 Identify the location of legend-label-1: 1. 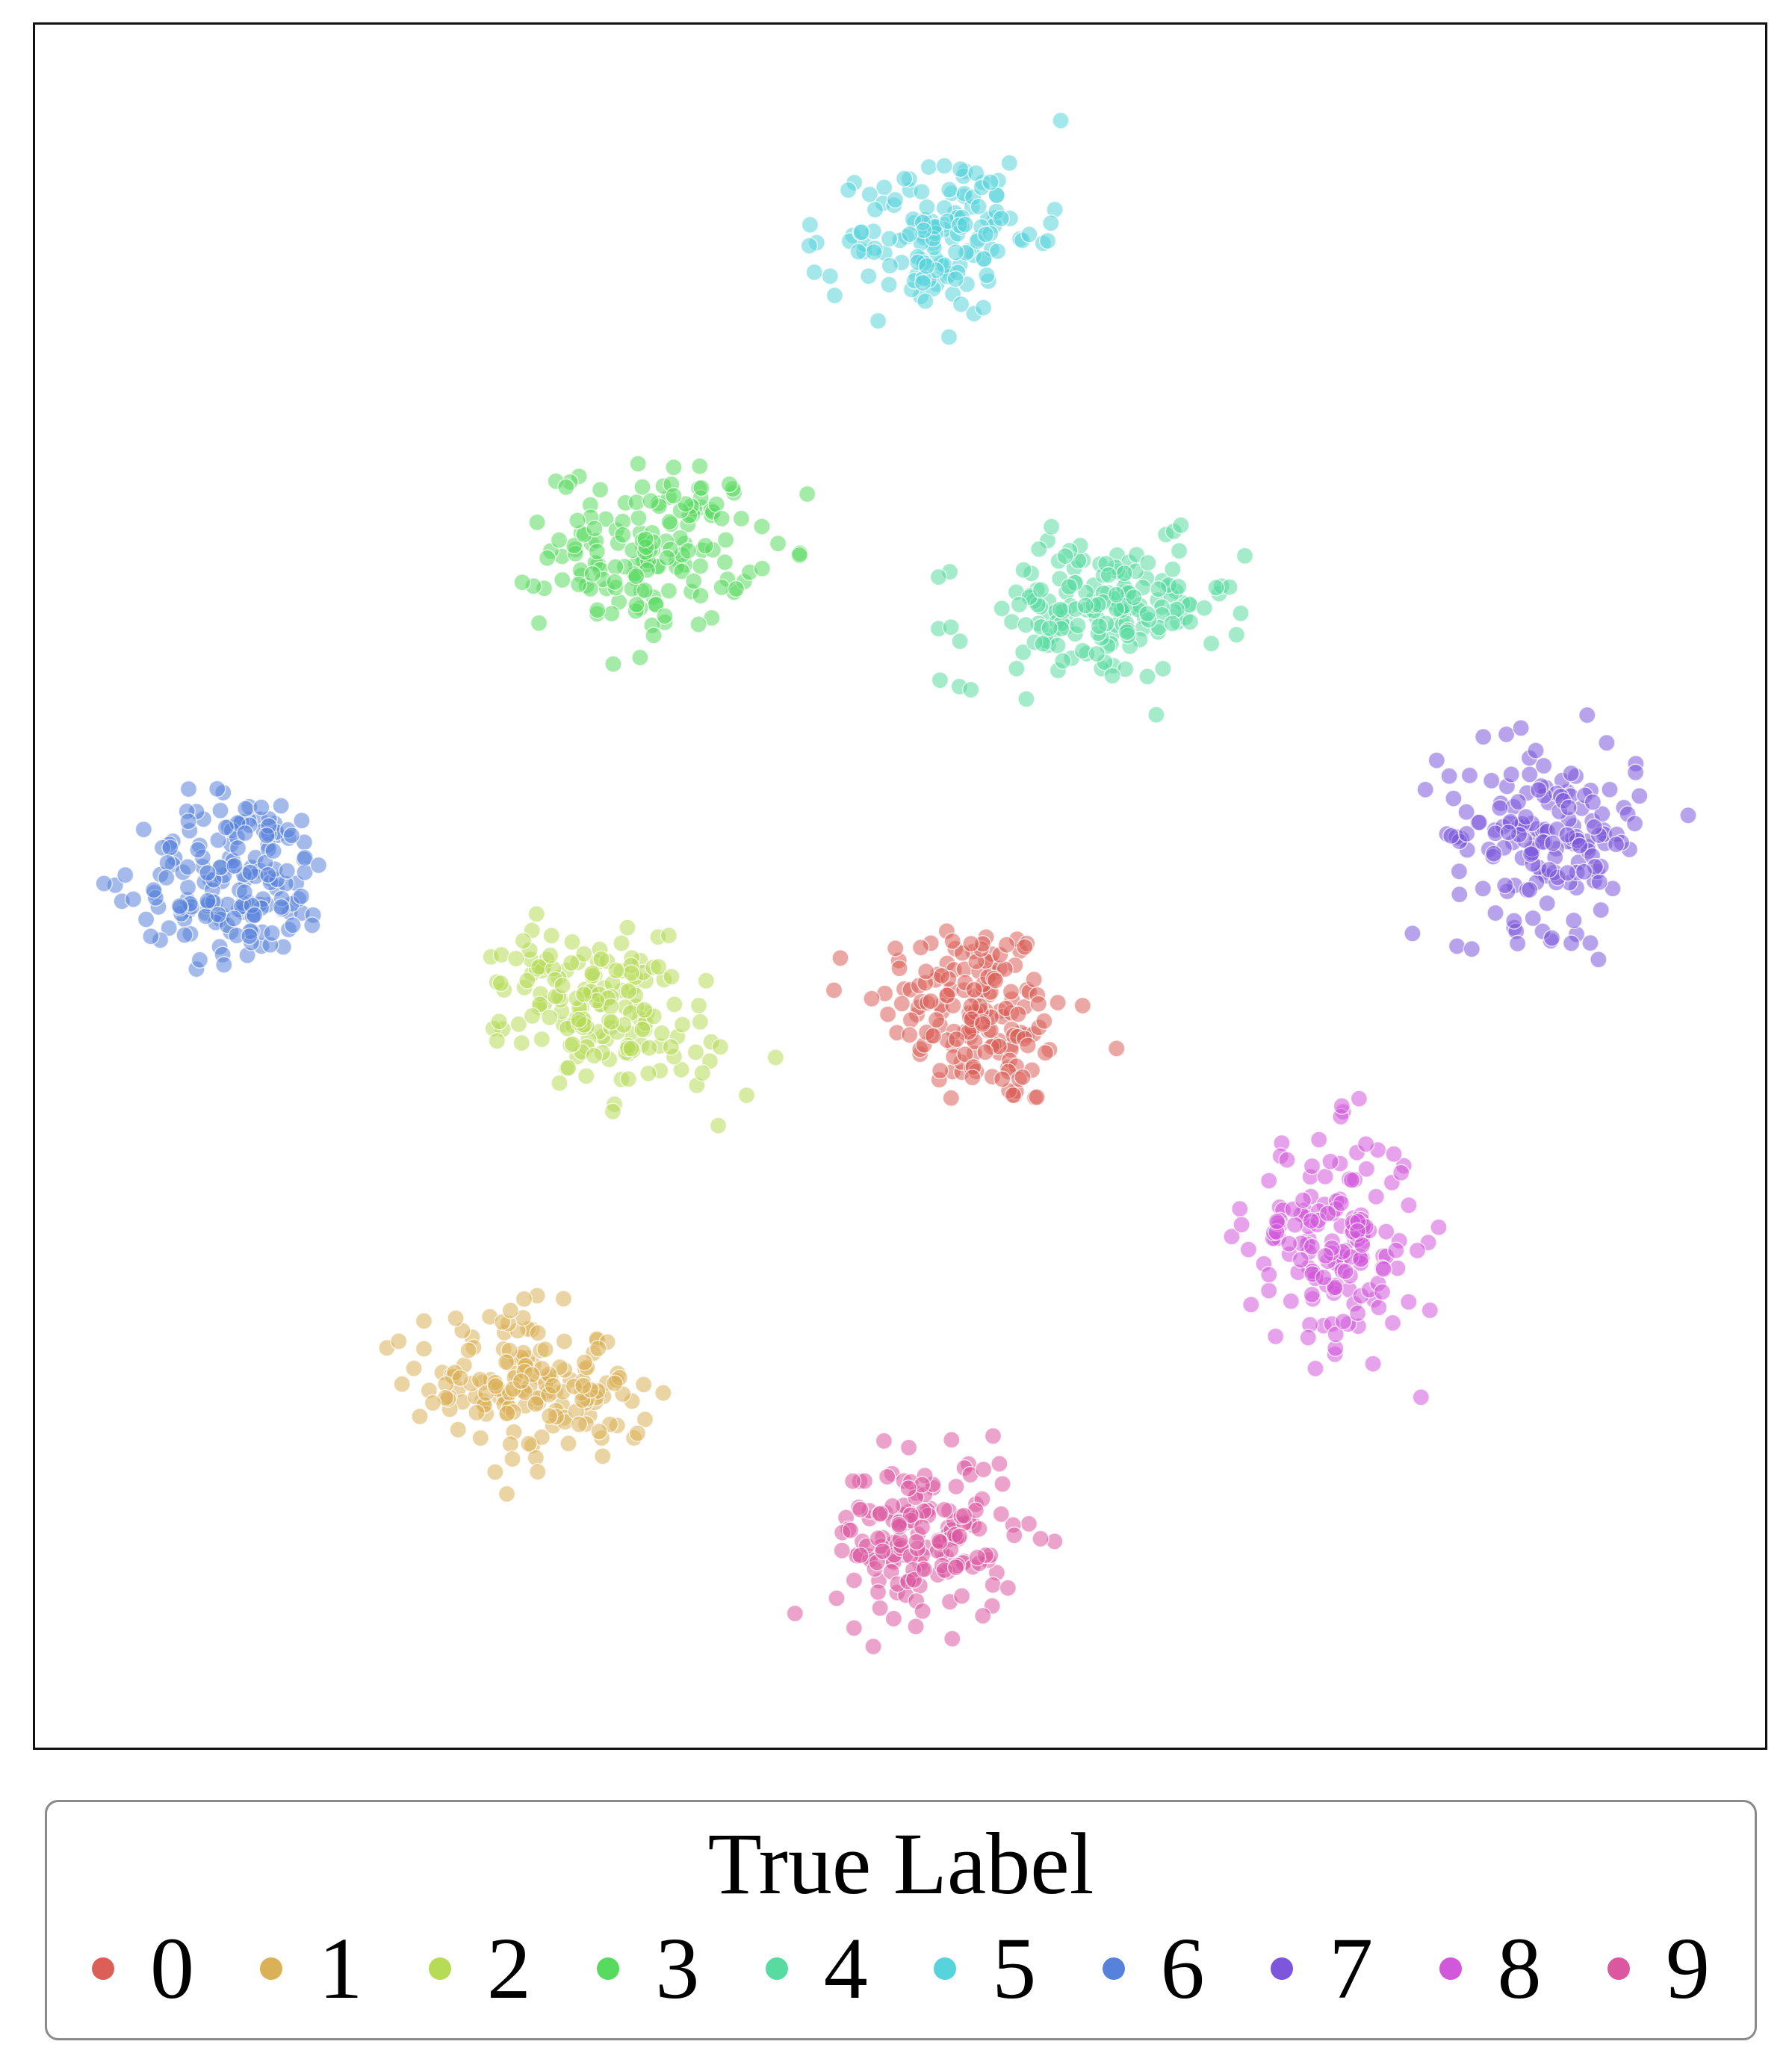
(340, 1968).